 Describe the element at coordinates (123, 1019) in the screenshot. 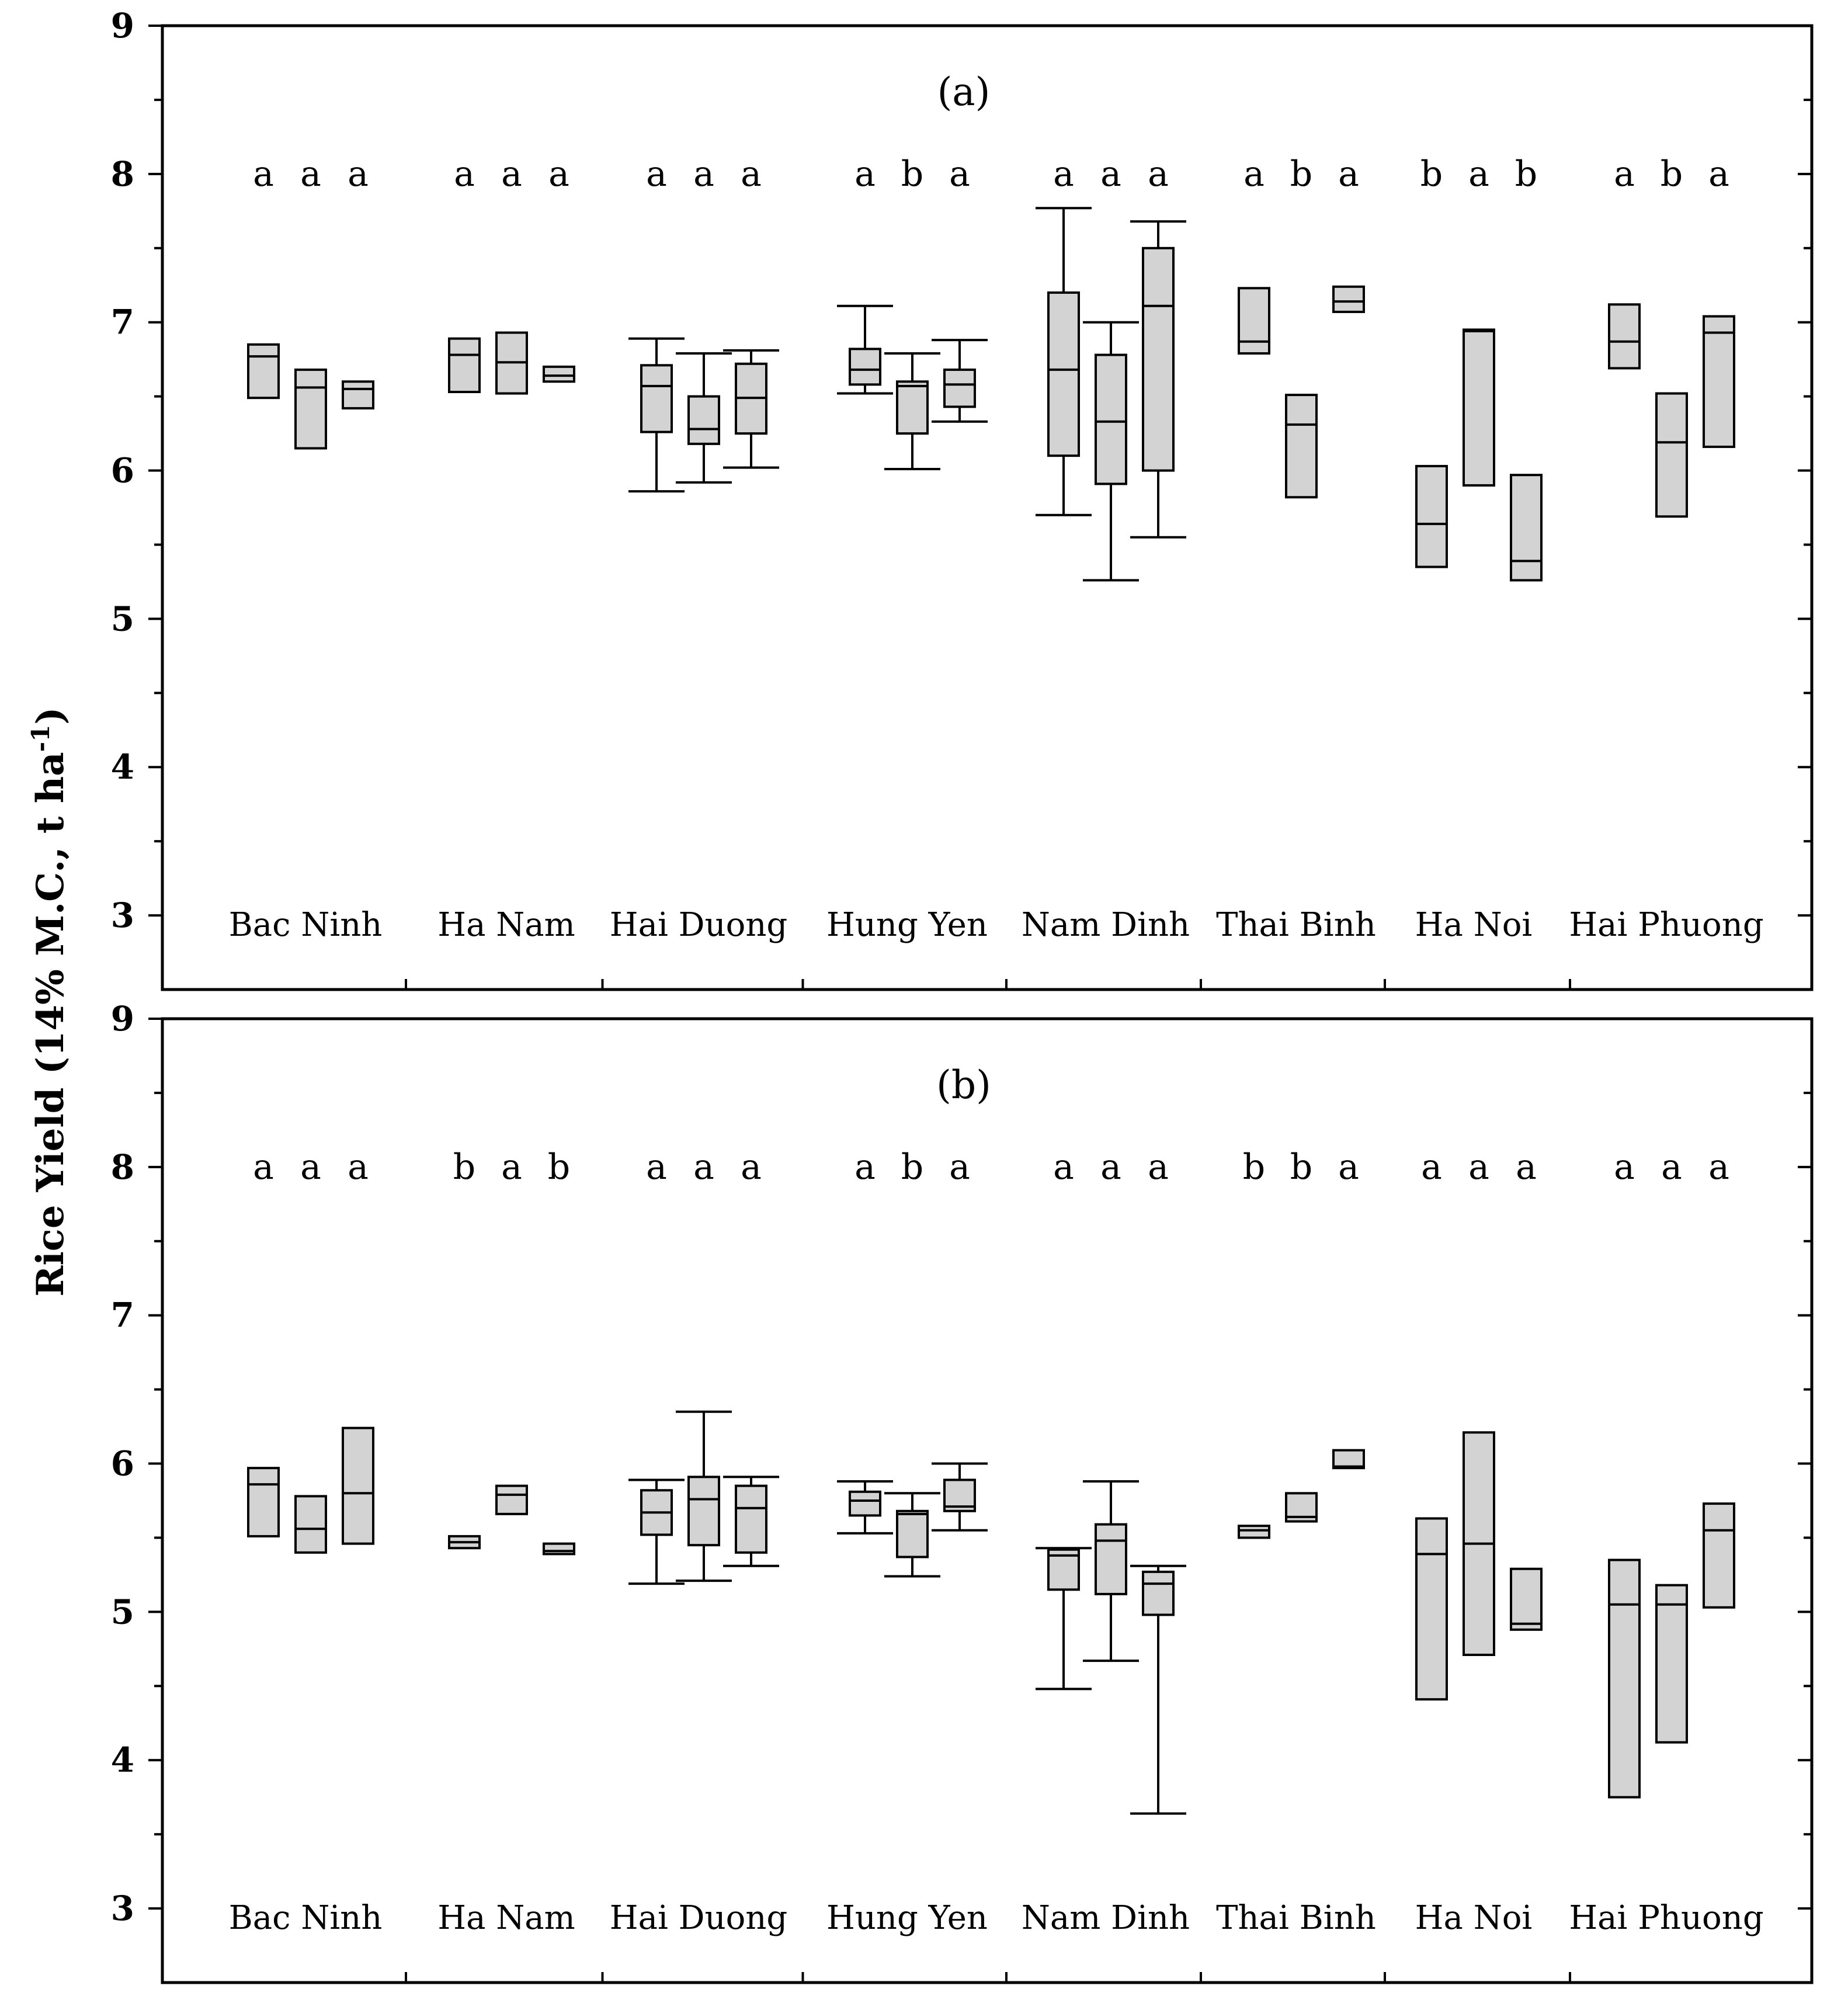

I see `y-tick-label: 9` at that location.